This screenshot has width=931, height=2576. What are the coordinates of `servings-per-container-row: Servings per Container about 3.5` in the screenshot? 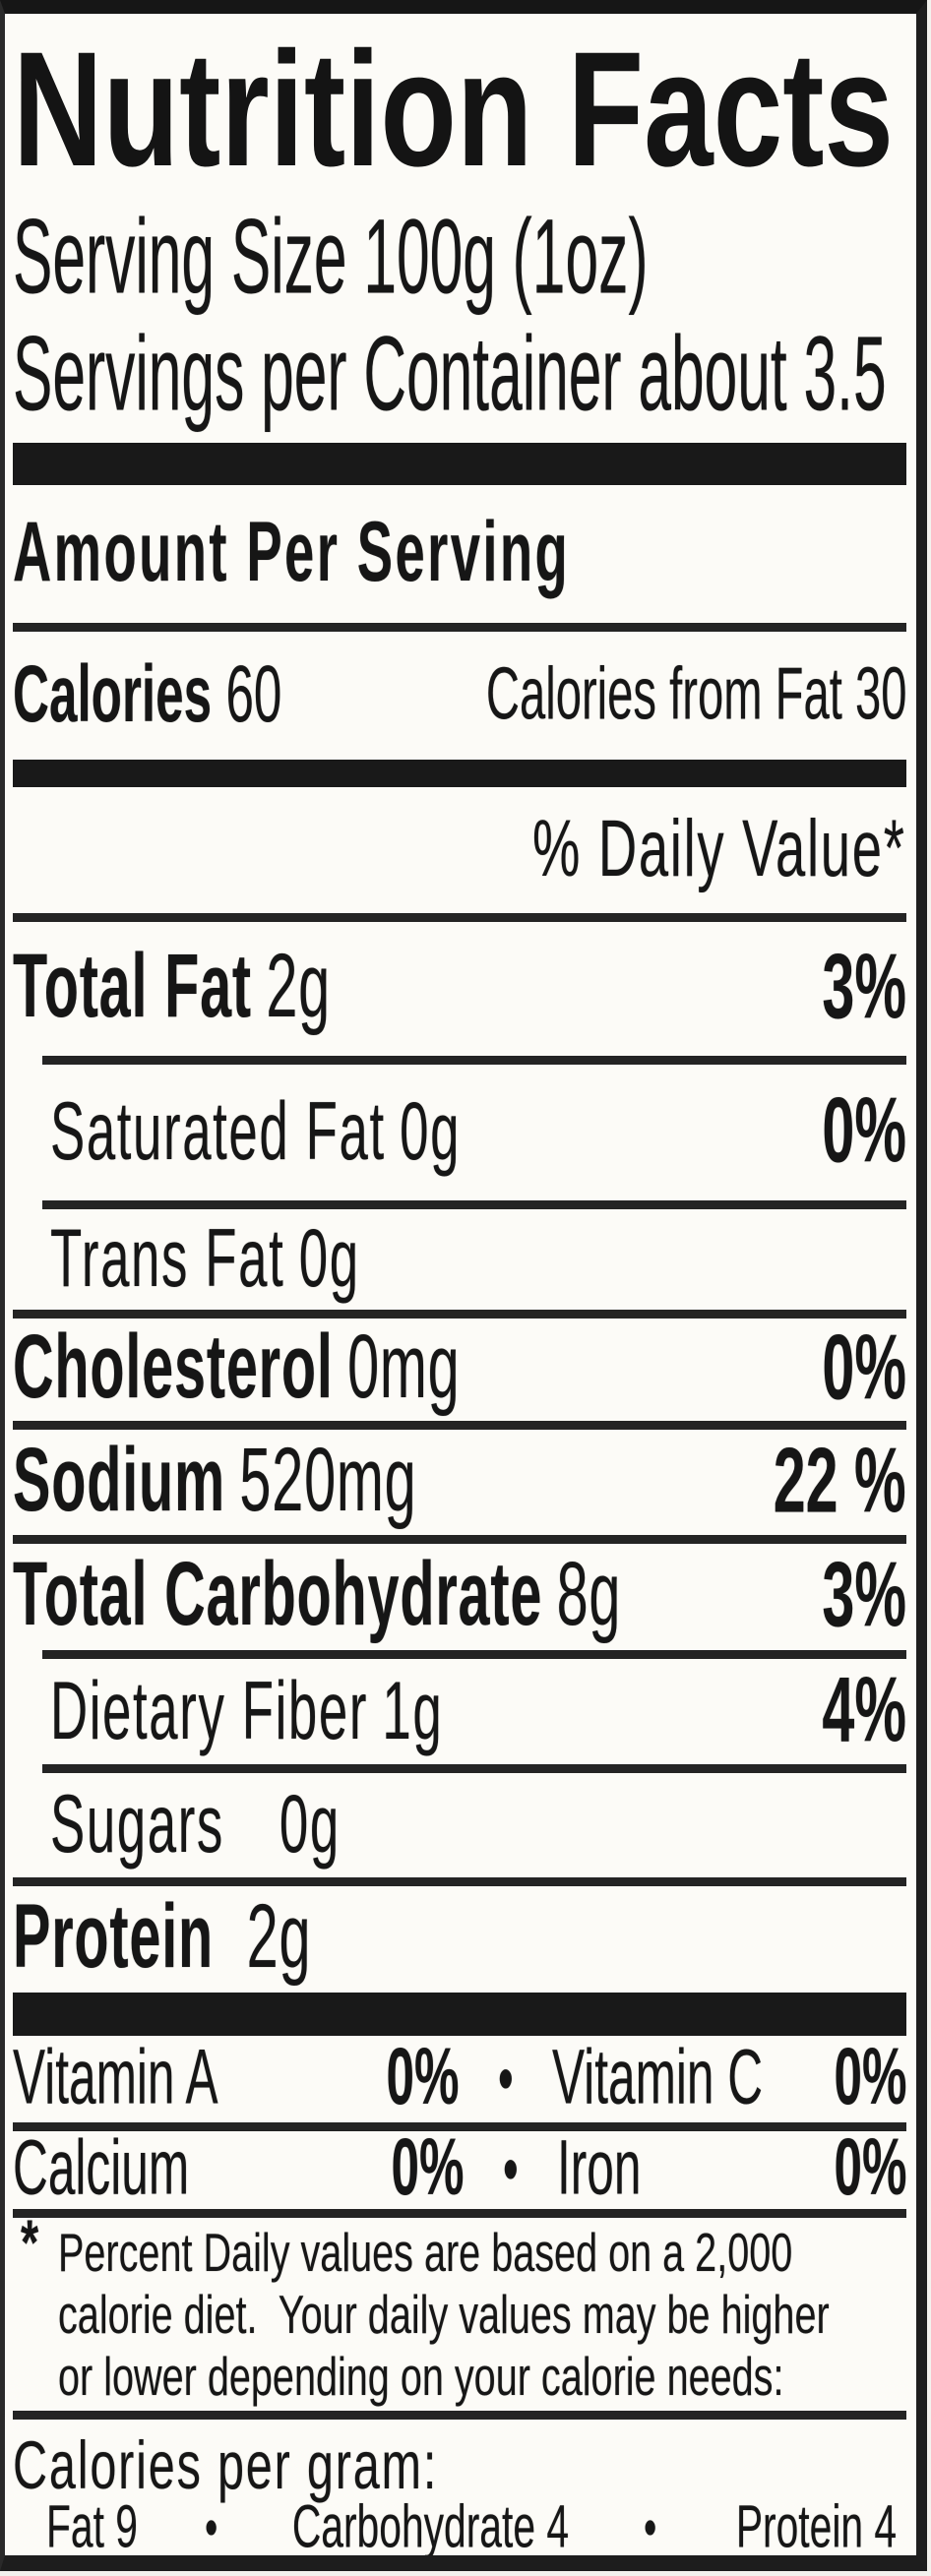 It's located at (459, 376).